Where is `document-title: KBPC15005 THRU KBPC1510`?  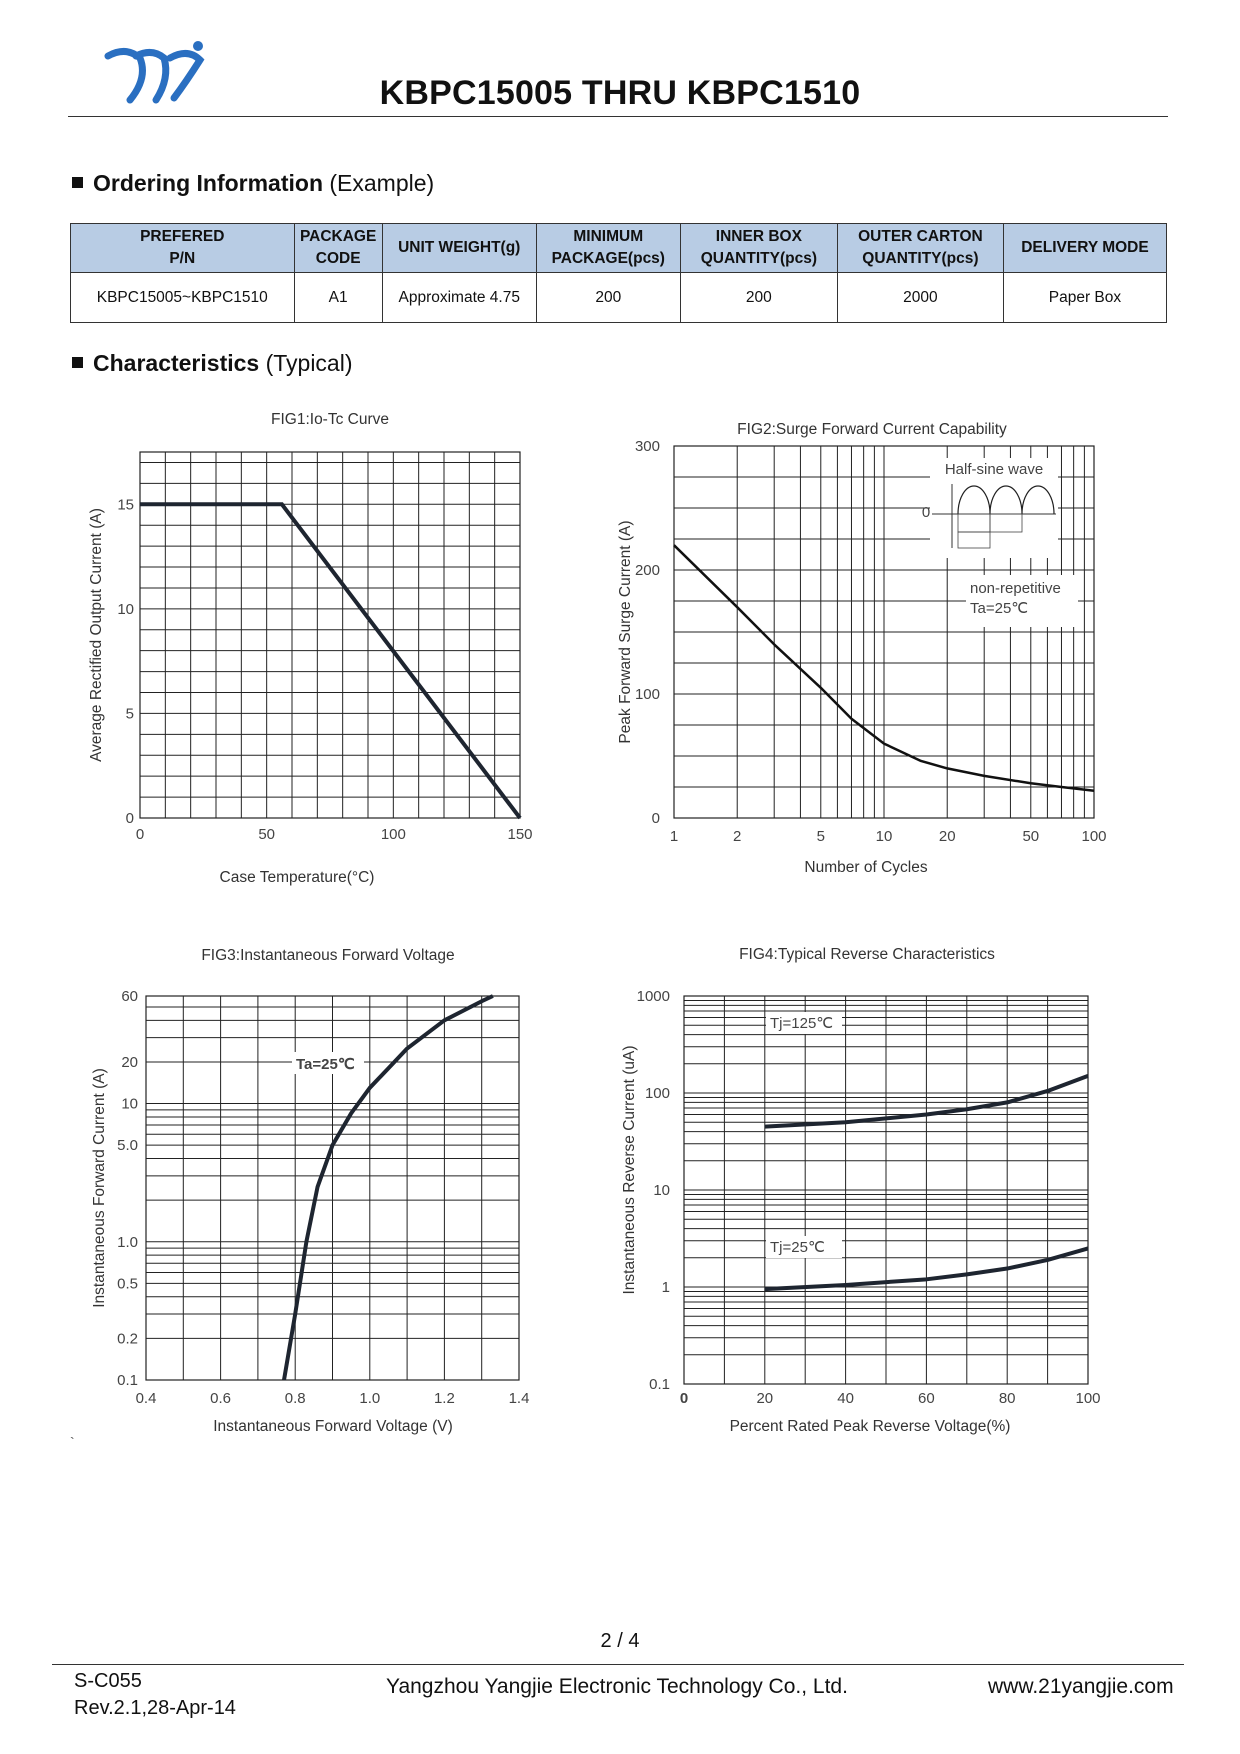
document-title: KBPC15005 THRU KBPC1510 is located at coordinates (620, 93).